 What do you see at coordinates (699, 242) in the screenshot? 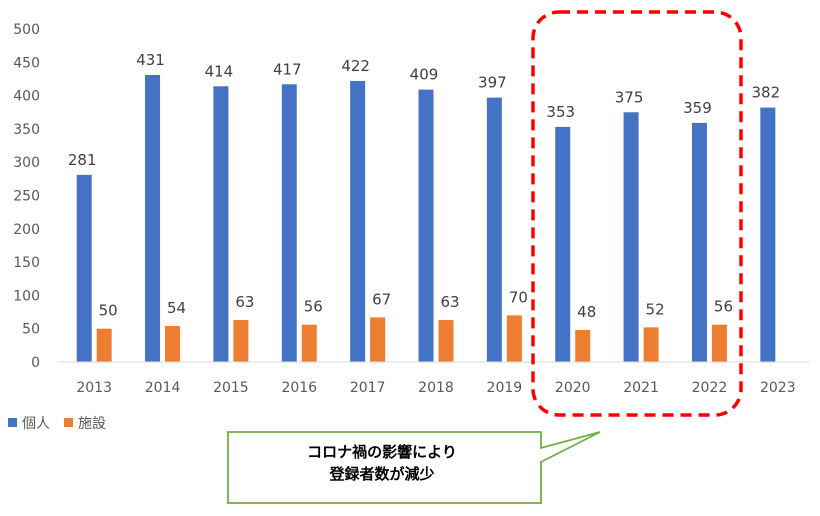
I see `bar-個人-2022` at bounding box center [699, 242].